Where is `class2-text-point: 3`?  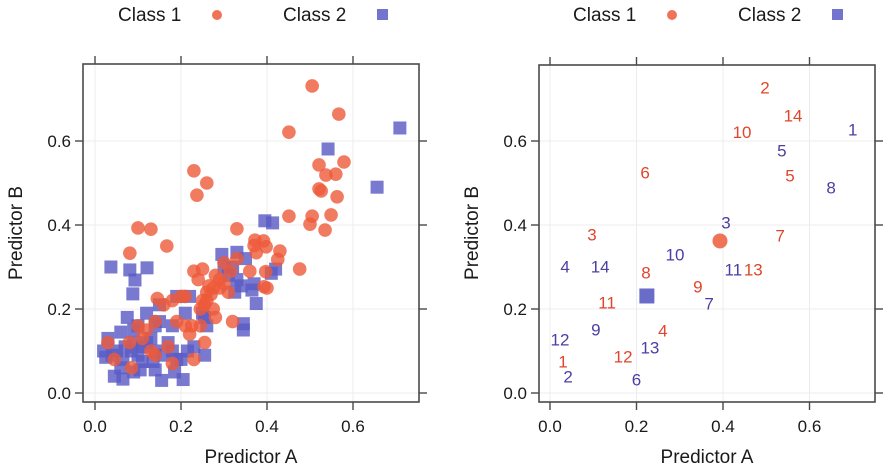
class2-text-point: 3 is located at coordinates (725, 222).